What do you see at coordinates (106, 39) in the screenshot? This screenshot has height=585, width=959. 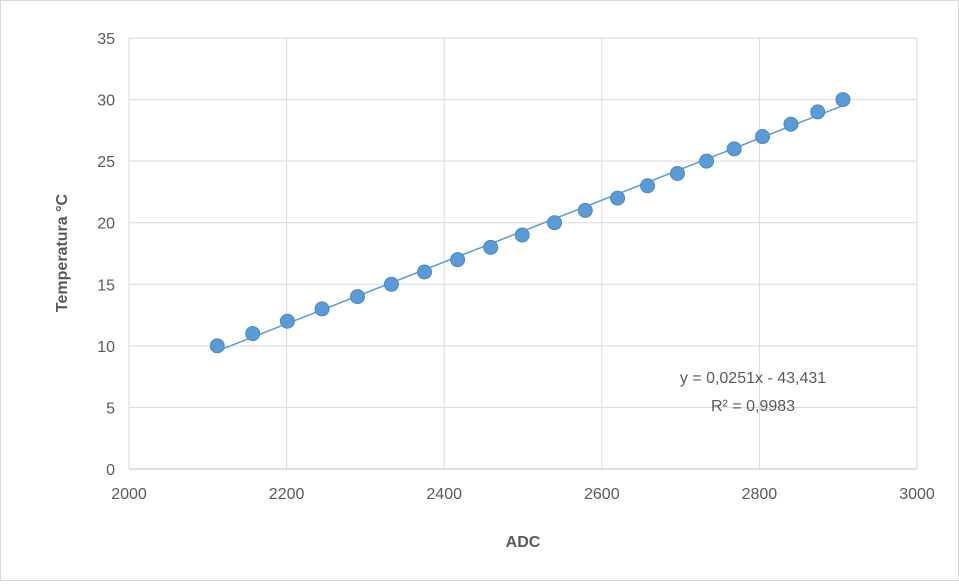 I see `y-tick-label: 35` at bounding box center [106, 39].